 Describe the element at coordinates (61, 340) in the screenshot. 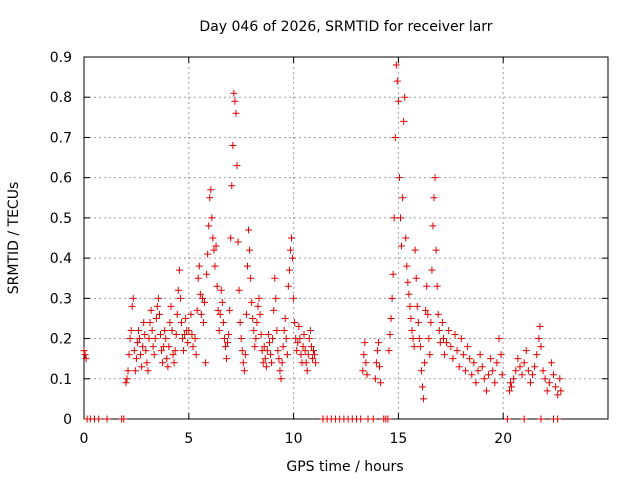

I see `y-tick-label: 0.2` at that location.